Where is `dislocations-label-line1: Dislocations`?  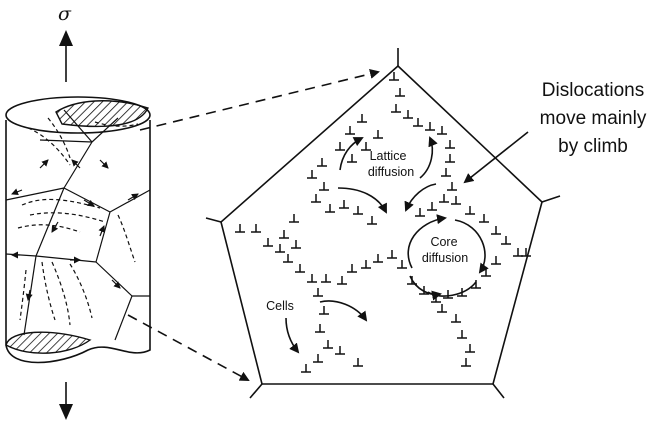
dislocations-label-line1: Dislocations is located at coordinates (593, 90).